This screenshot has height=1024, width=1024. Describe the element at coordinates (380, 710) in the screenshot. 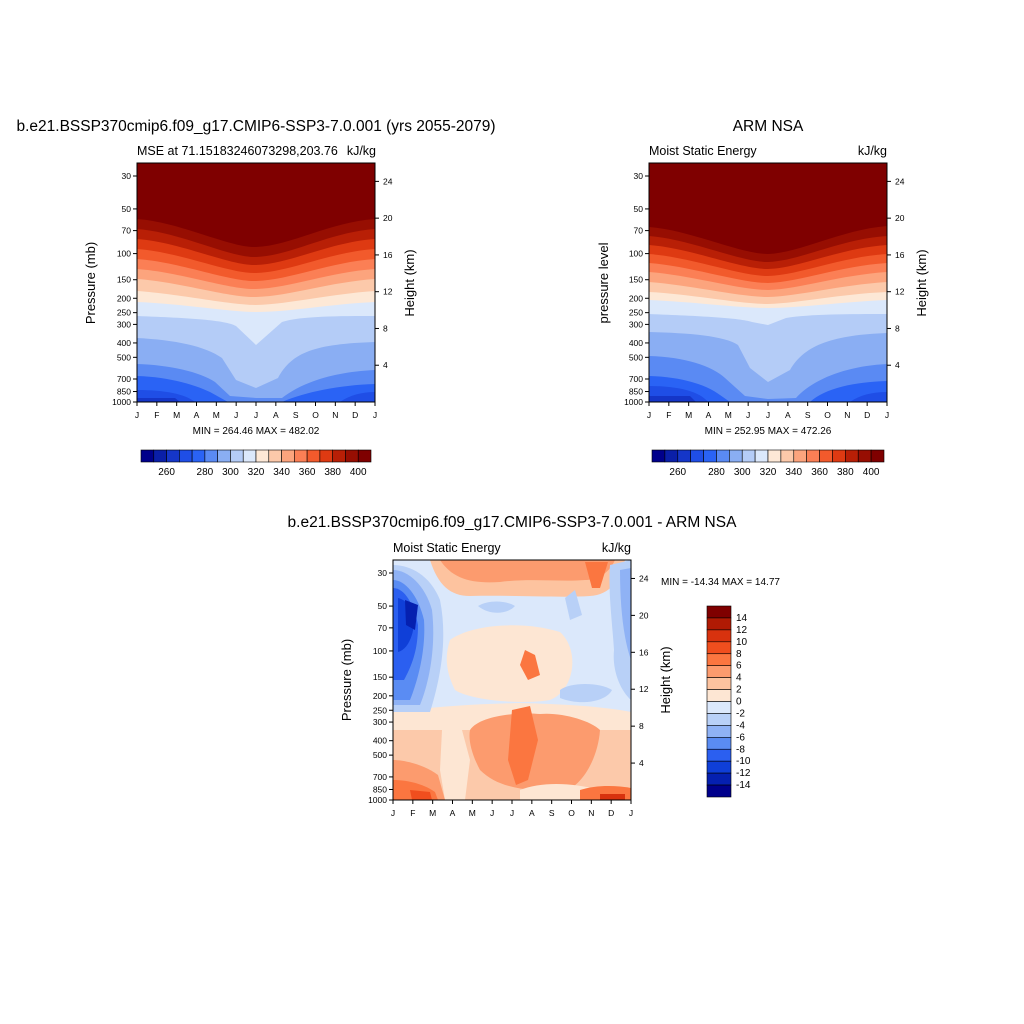

I see `y-tick-label: 250` at that location.